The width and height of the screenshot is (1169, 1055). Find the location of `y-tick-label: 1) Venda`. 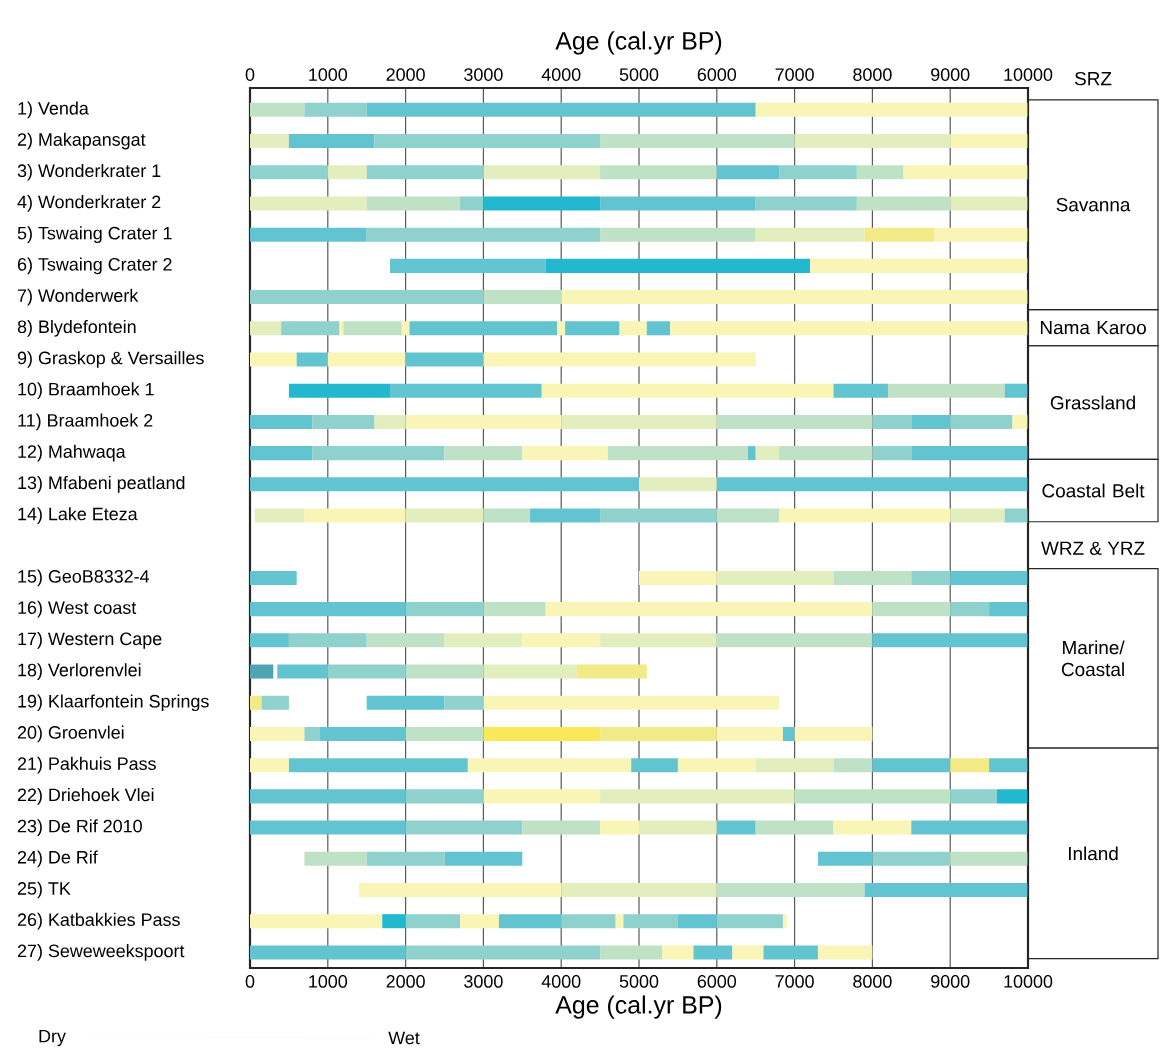

y-tick-label: 1) Venda is located at coordinates (53, 110).